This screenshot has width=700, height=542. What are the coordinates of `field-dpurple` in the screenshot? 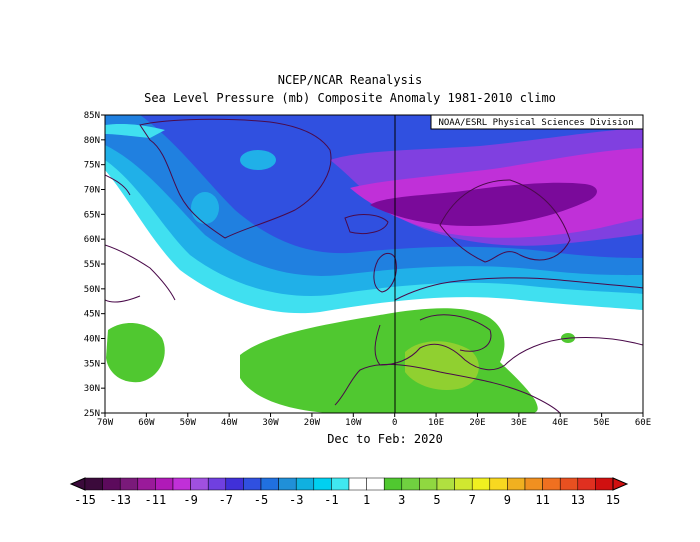 It's located at (483, 204).